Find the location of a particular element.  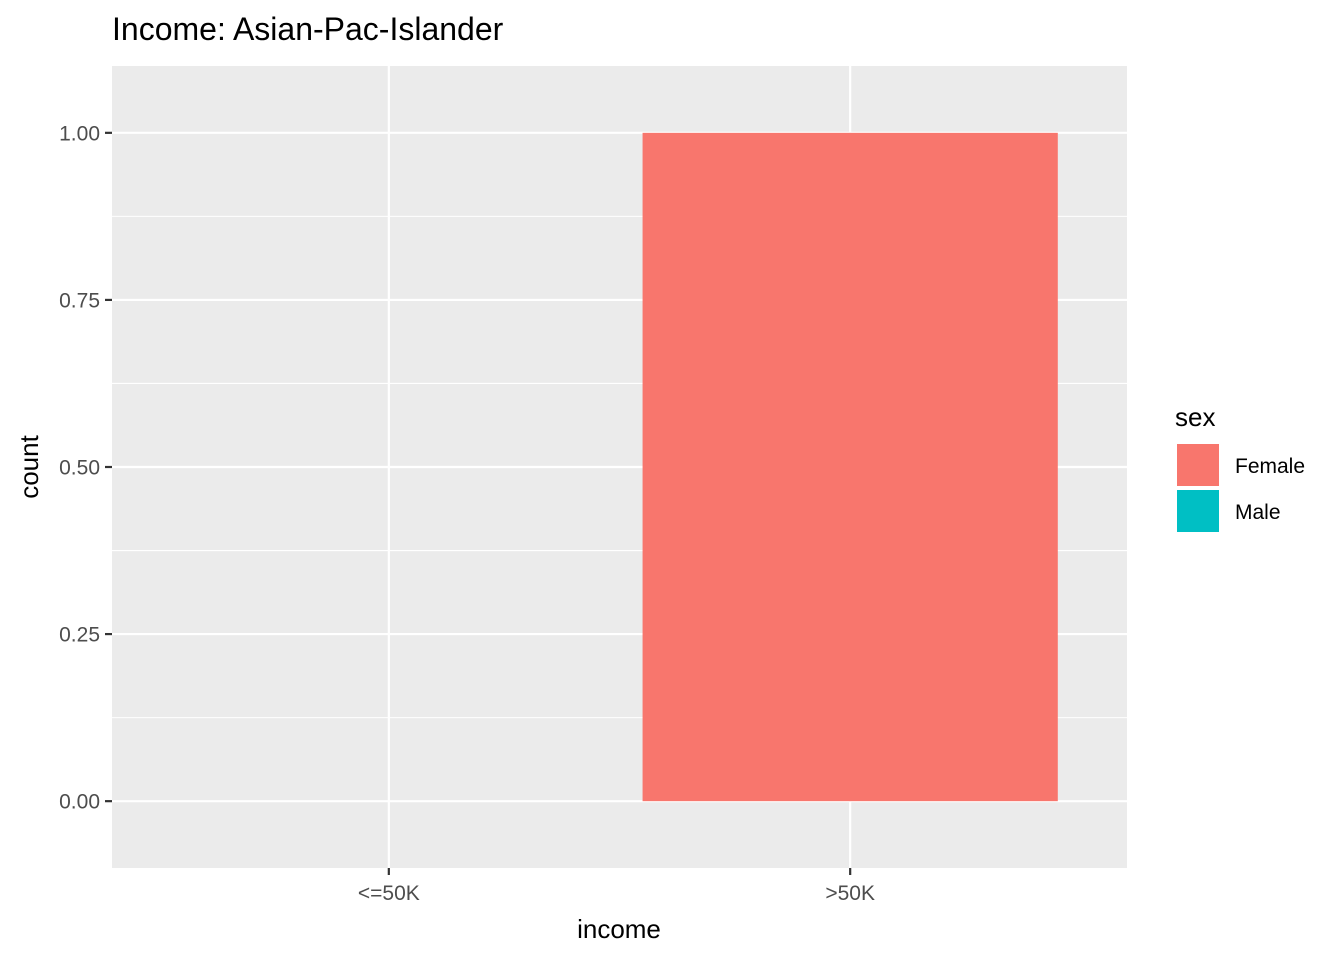

y-axis: 0.00 0.25 0.50 0.75 1.00 is located at coordinates (85, 468).